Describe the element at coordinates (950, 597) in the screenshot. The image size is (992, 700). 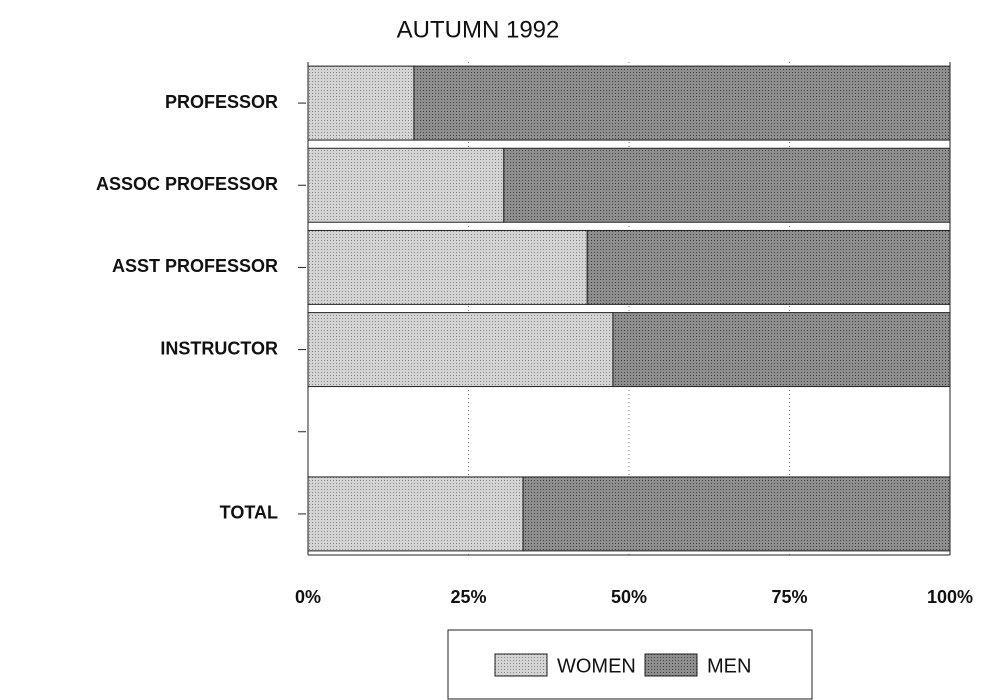
I see `x-tick-label: 100%` at that location.